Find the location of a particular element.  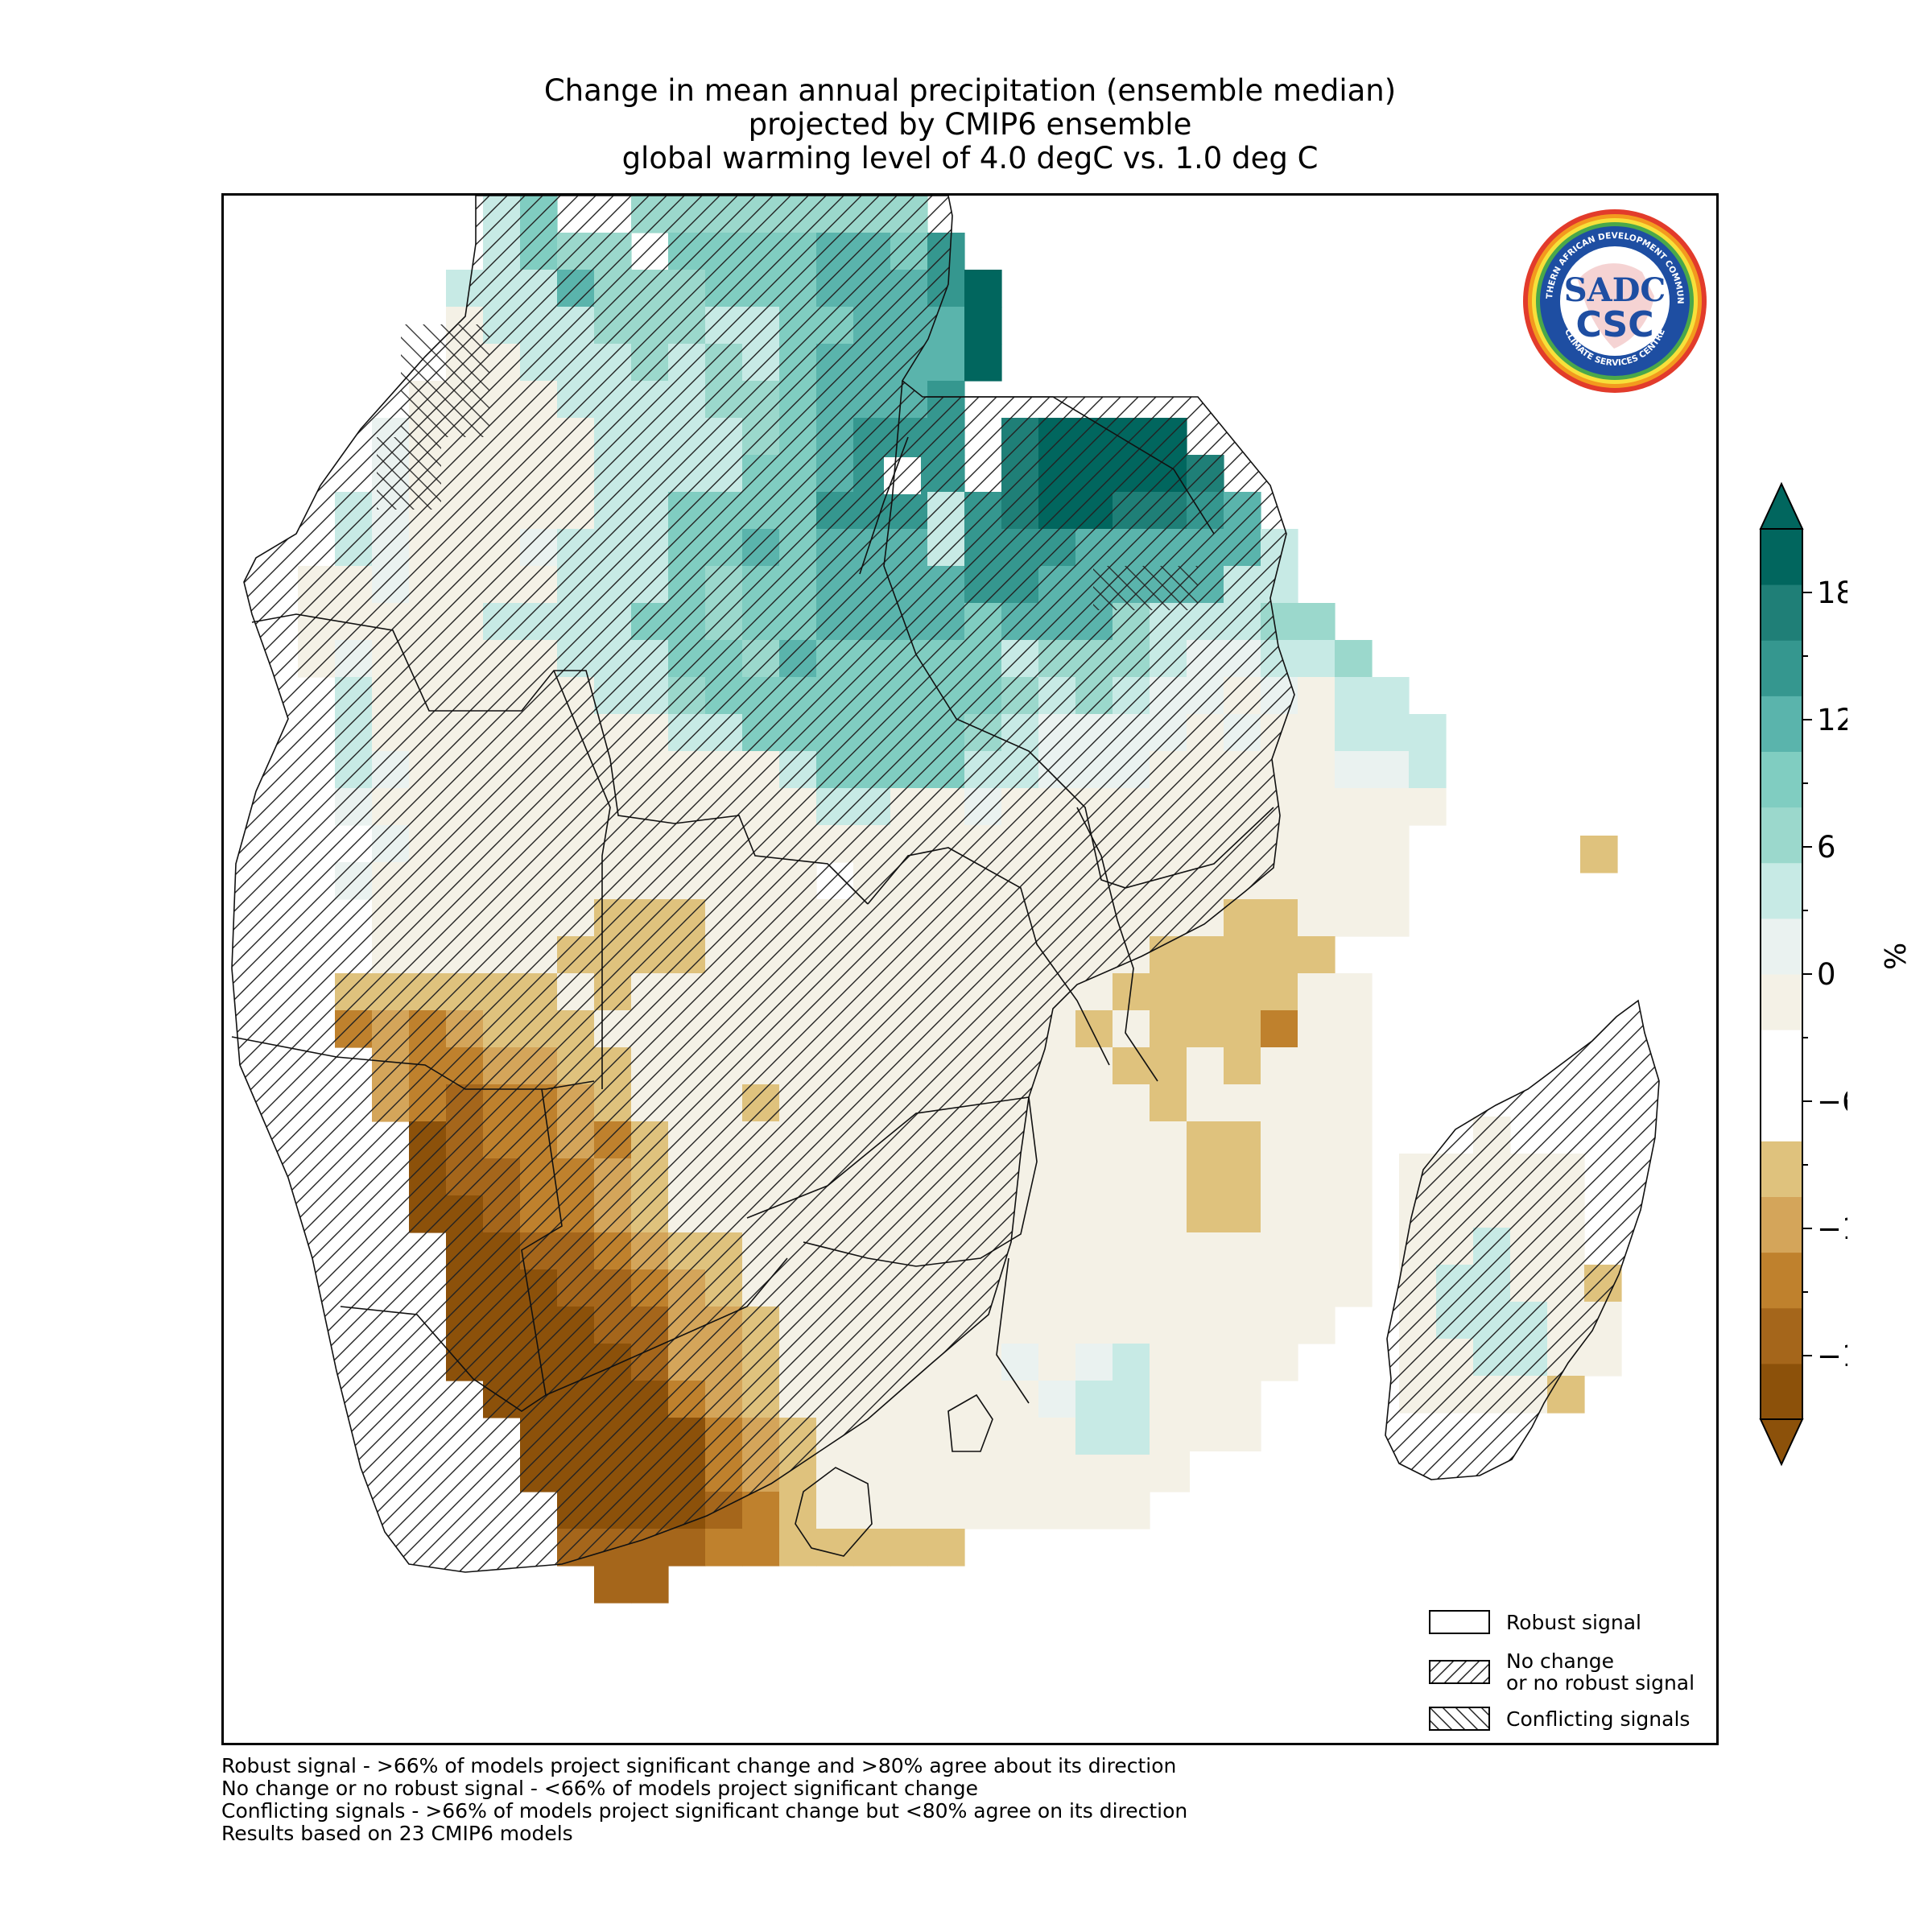

border-angola-zambia is located at coordinates (582, 879).